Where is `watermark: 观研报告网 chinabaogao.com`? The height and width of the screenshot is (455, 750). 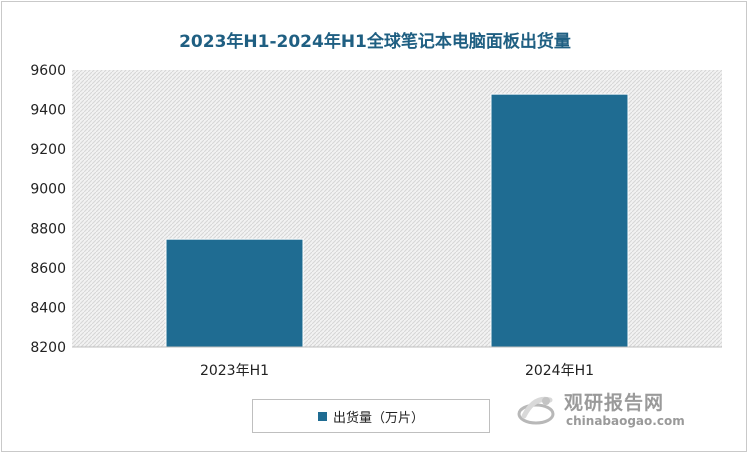 watermark: 观研报告网 chinabaogao.com is located at coordinates (616, 411).